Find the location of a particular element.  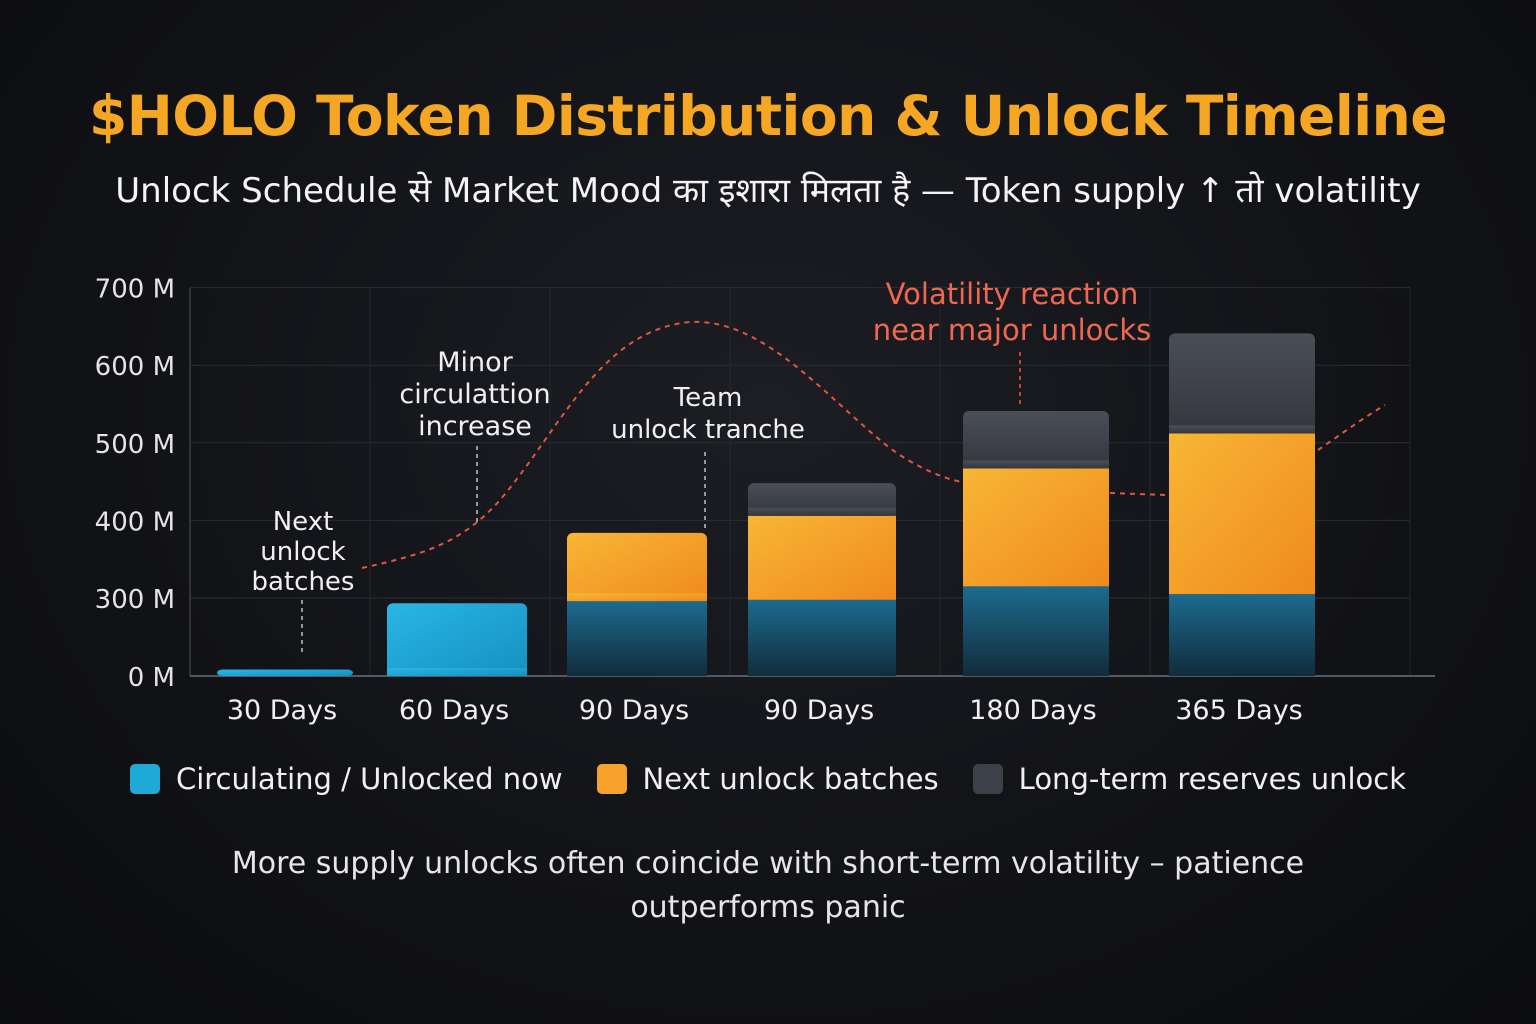

legend-label-next-unlock: Next unlock batches is located at coordinates (790, 779).